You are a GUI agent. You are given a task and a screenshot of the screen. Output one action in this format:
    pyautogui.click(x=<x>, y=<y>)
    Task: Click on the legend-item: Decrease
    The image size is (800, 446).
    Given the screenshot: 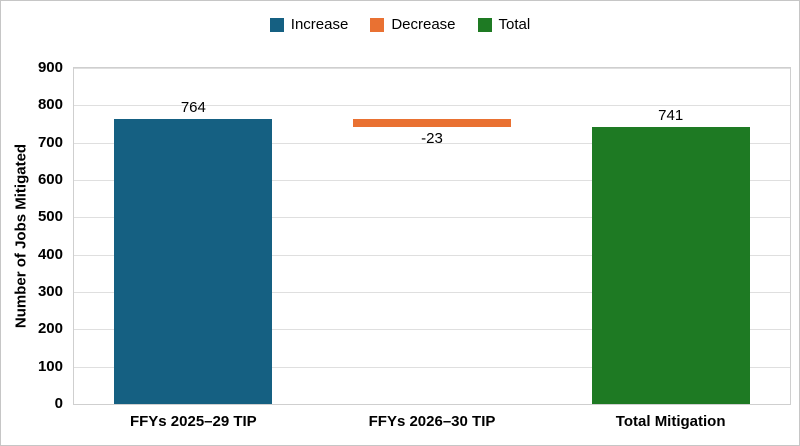 What is the action you would take?
    pyautogui.click(x=413, y=24)
    